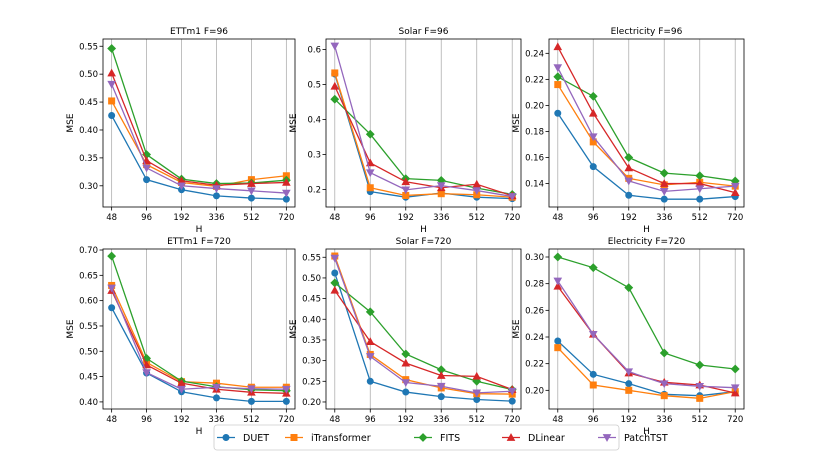  I want to click on y-tick-label: 0.30, so click(311, 362).